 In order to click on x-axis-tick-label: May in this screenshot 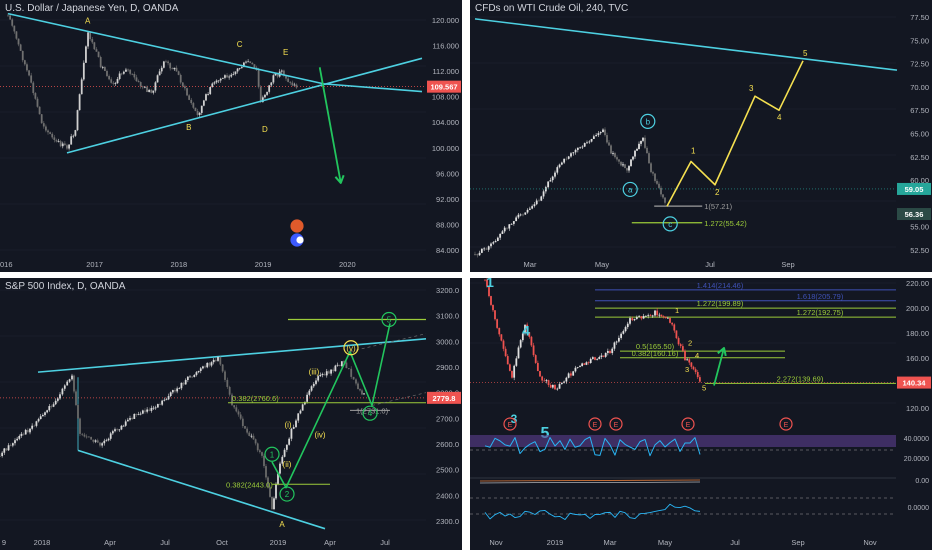, I will do `click(602, 264)`.